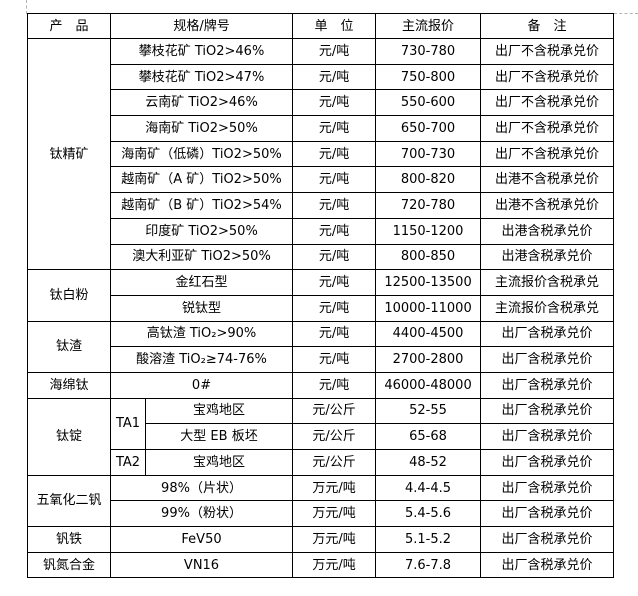 The image size is (638, 596). I want to click on table-row: TA2 宝鸡地区 元/公斤 48-52 出厂含税承兑价, so click(321, 462).